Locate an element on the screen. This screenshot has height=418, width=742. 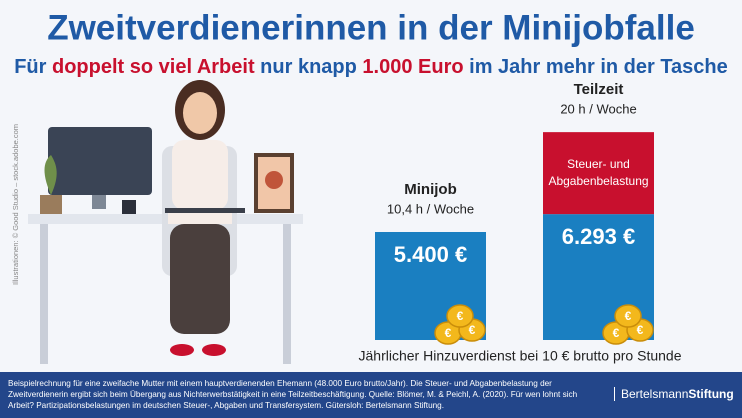
value-label: 5.400 € is located at coordinates (430, 254).